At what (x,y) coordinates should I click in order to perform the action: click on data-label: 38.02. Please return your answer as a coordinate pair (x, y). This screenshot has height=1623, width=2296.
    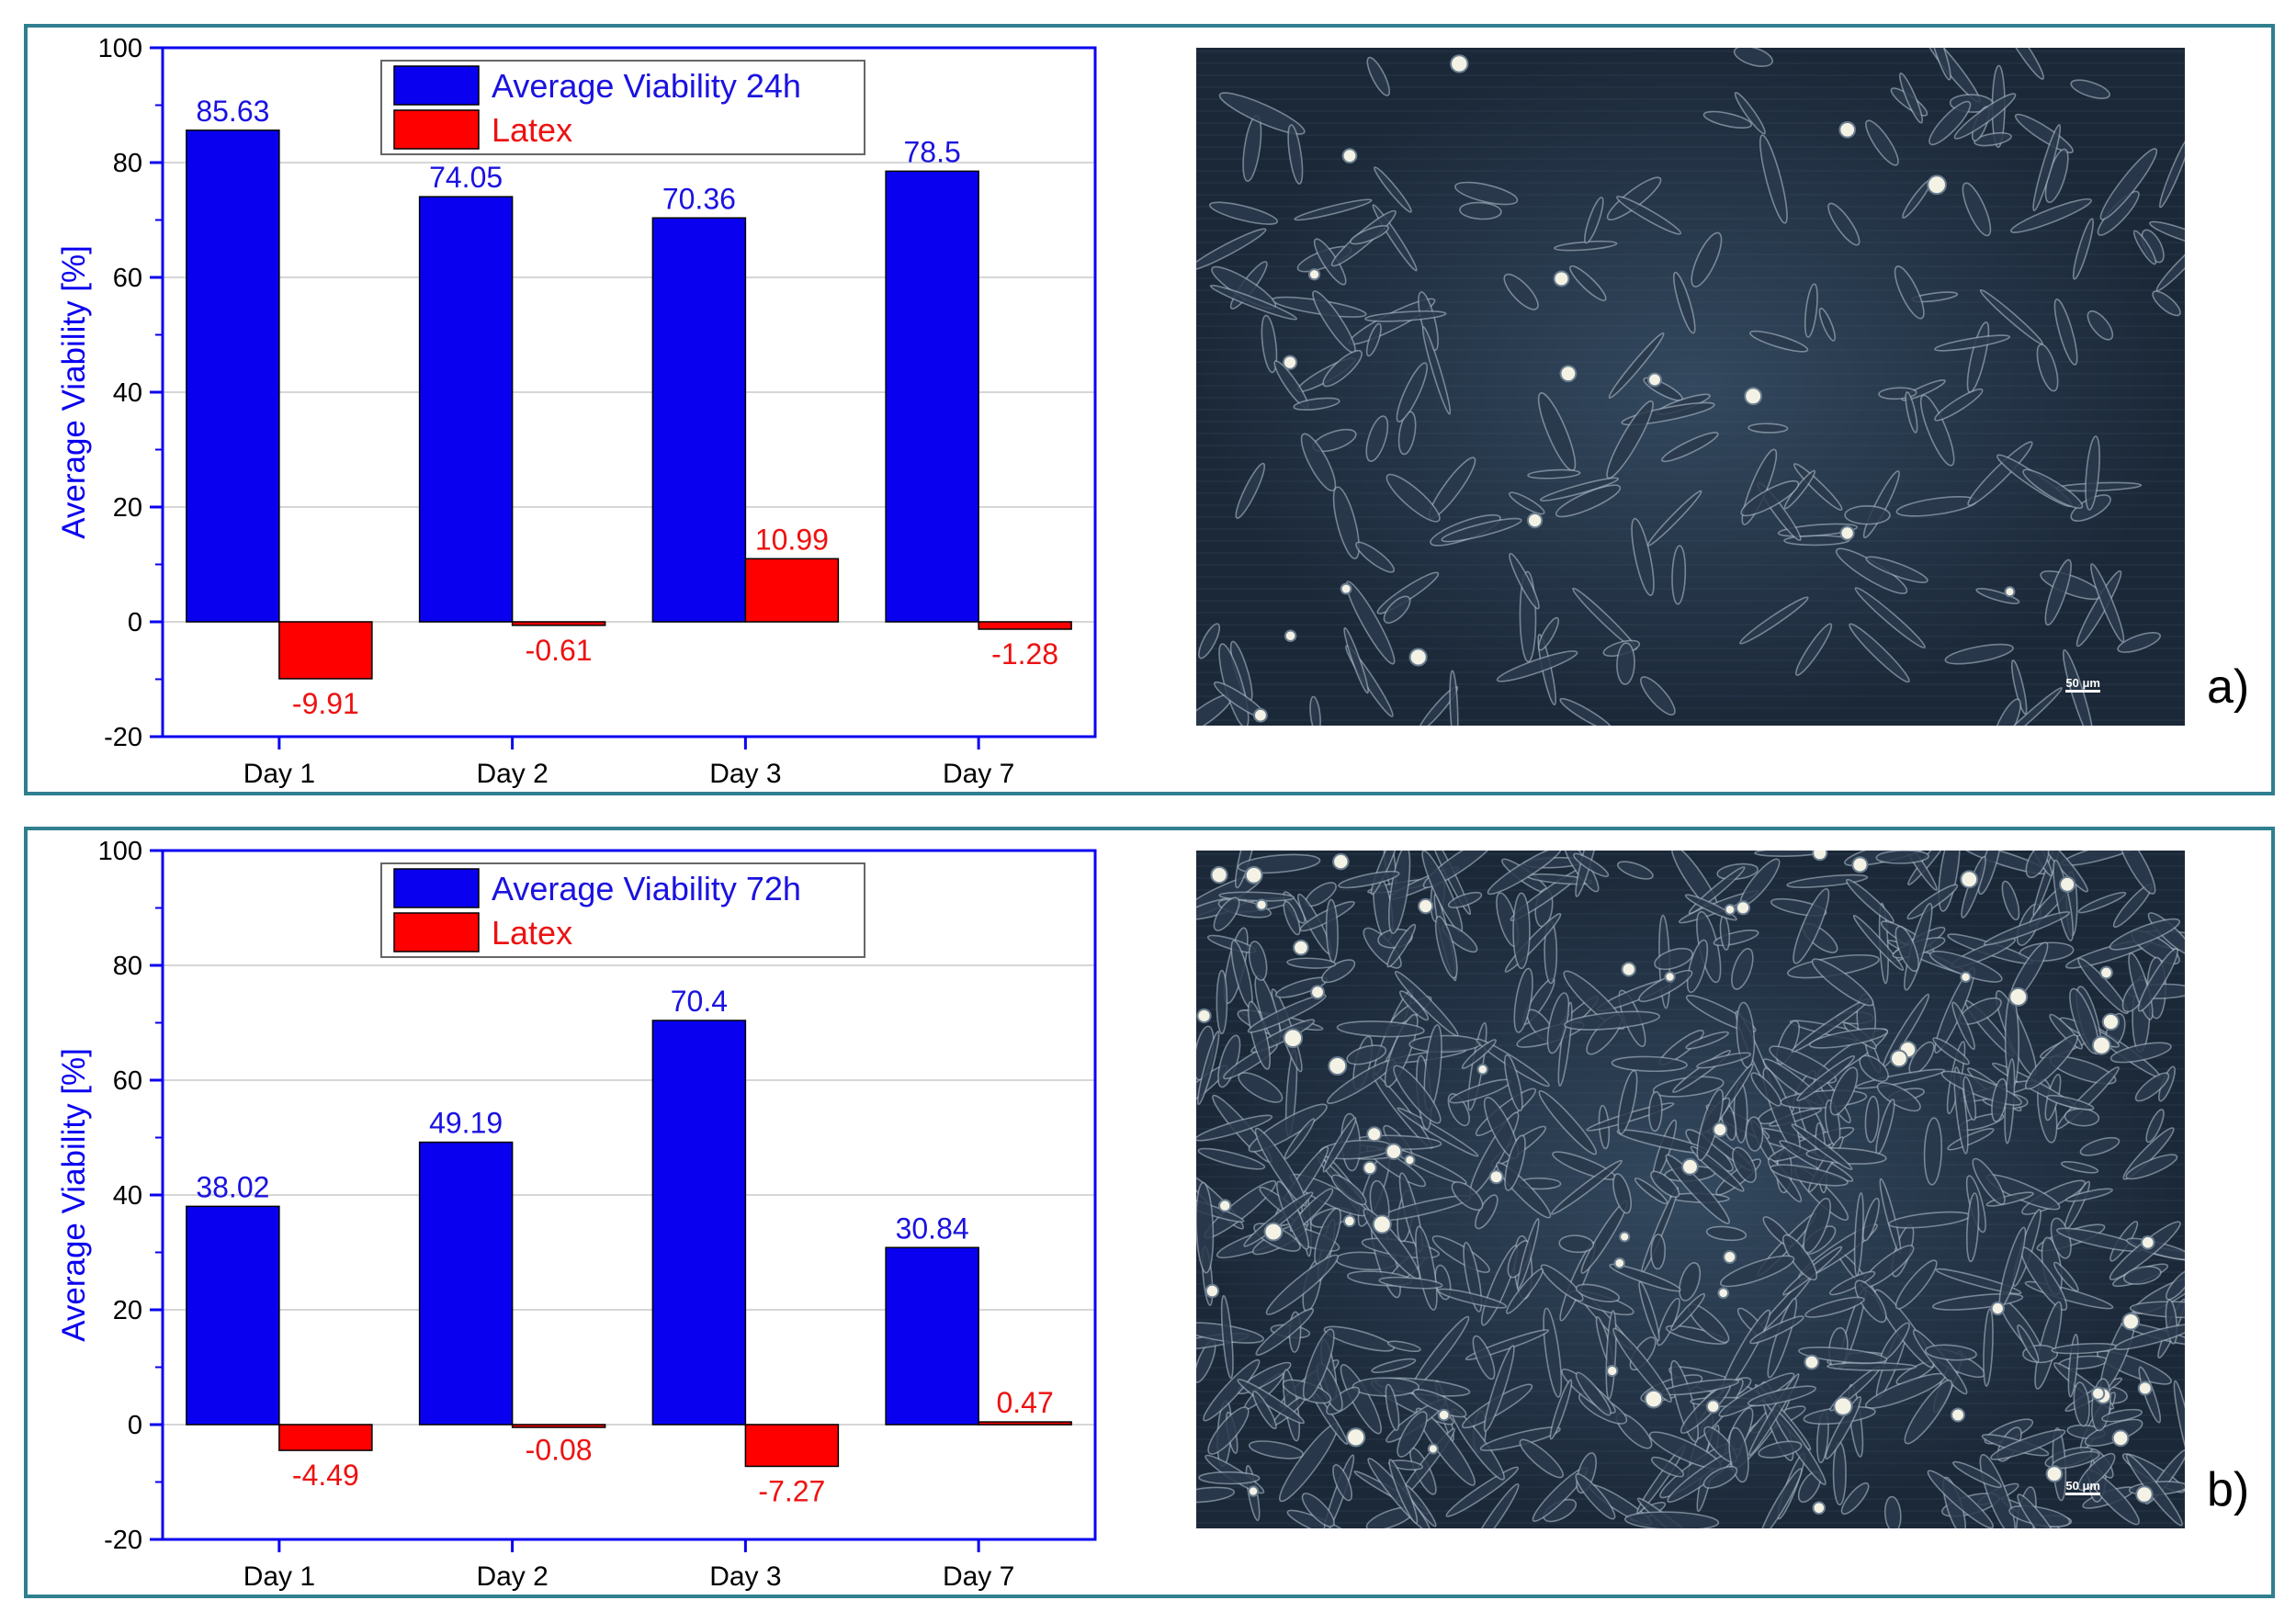
    Looking at the image, I should click on (232, 1186).